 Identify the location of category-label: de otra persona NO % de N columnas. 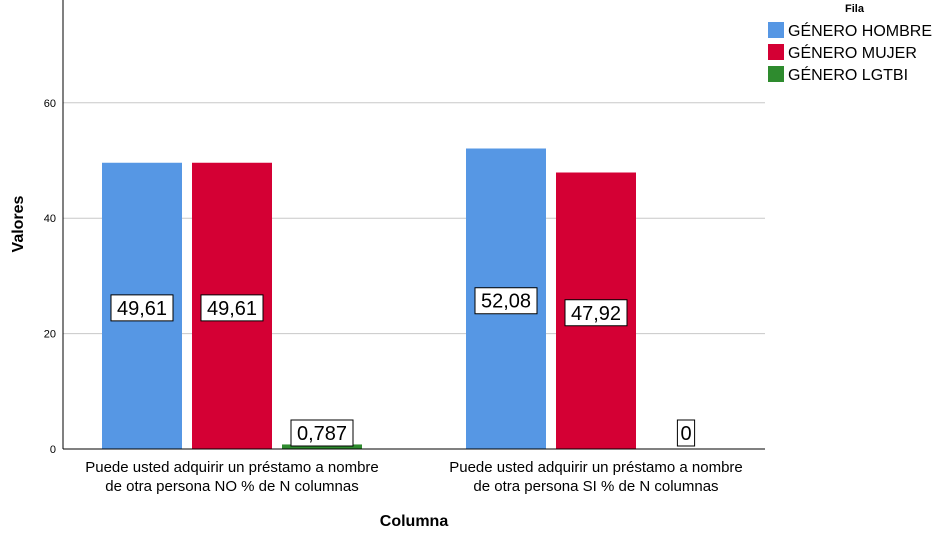
(231, 486).